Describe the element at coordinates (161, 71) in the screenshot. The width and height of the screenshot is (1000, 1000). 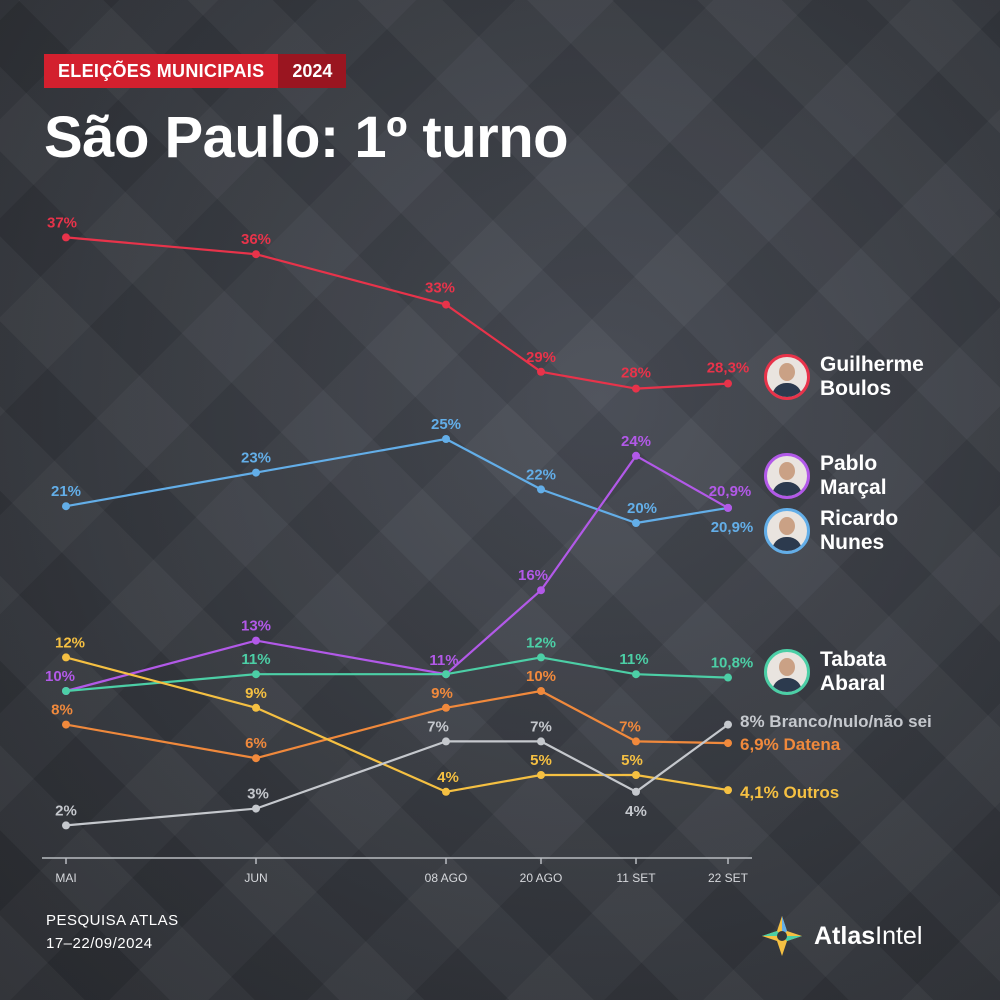
I see `badge-label: ELEIÇÕES MUNICIPAIS` at that location.